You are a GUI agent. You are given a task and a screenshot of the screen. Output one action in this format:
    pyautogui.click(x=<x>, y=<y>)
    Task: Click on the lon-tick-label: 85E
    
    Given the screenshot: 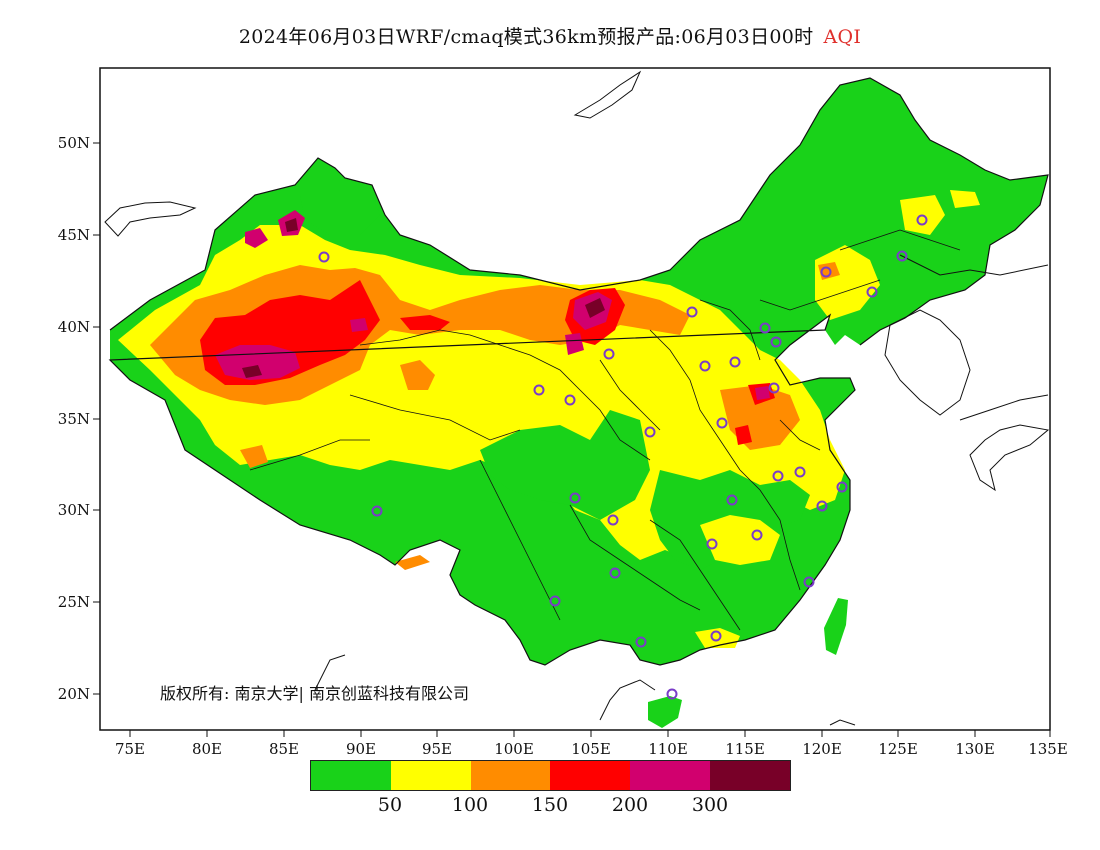 What is the action you would take?
    pyautogui.click(x=284, y=749)
    